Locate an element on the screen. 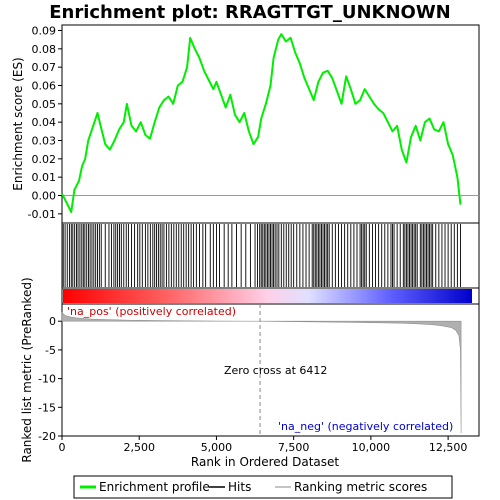  es-ytick-label: 0.06 is located at coordinates (44, 86).